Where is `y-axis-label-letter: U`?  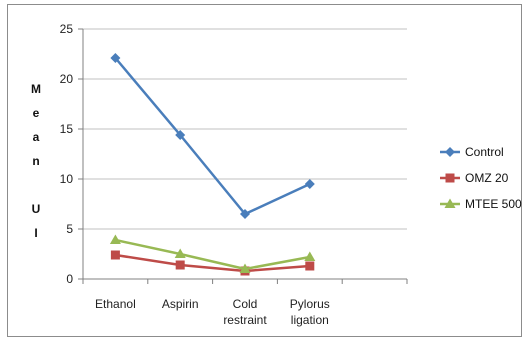
y-axis-label-letter: U is located at coordinates (36, 209).